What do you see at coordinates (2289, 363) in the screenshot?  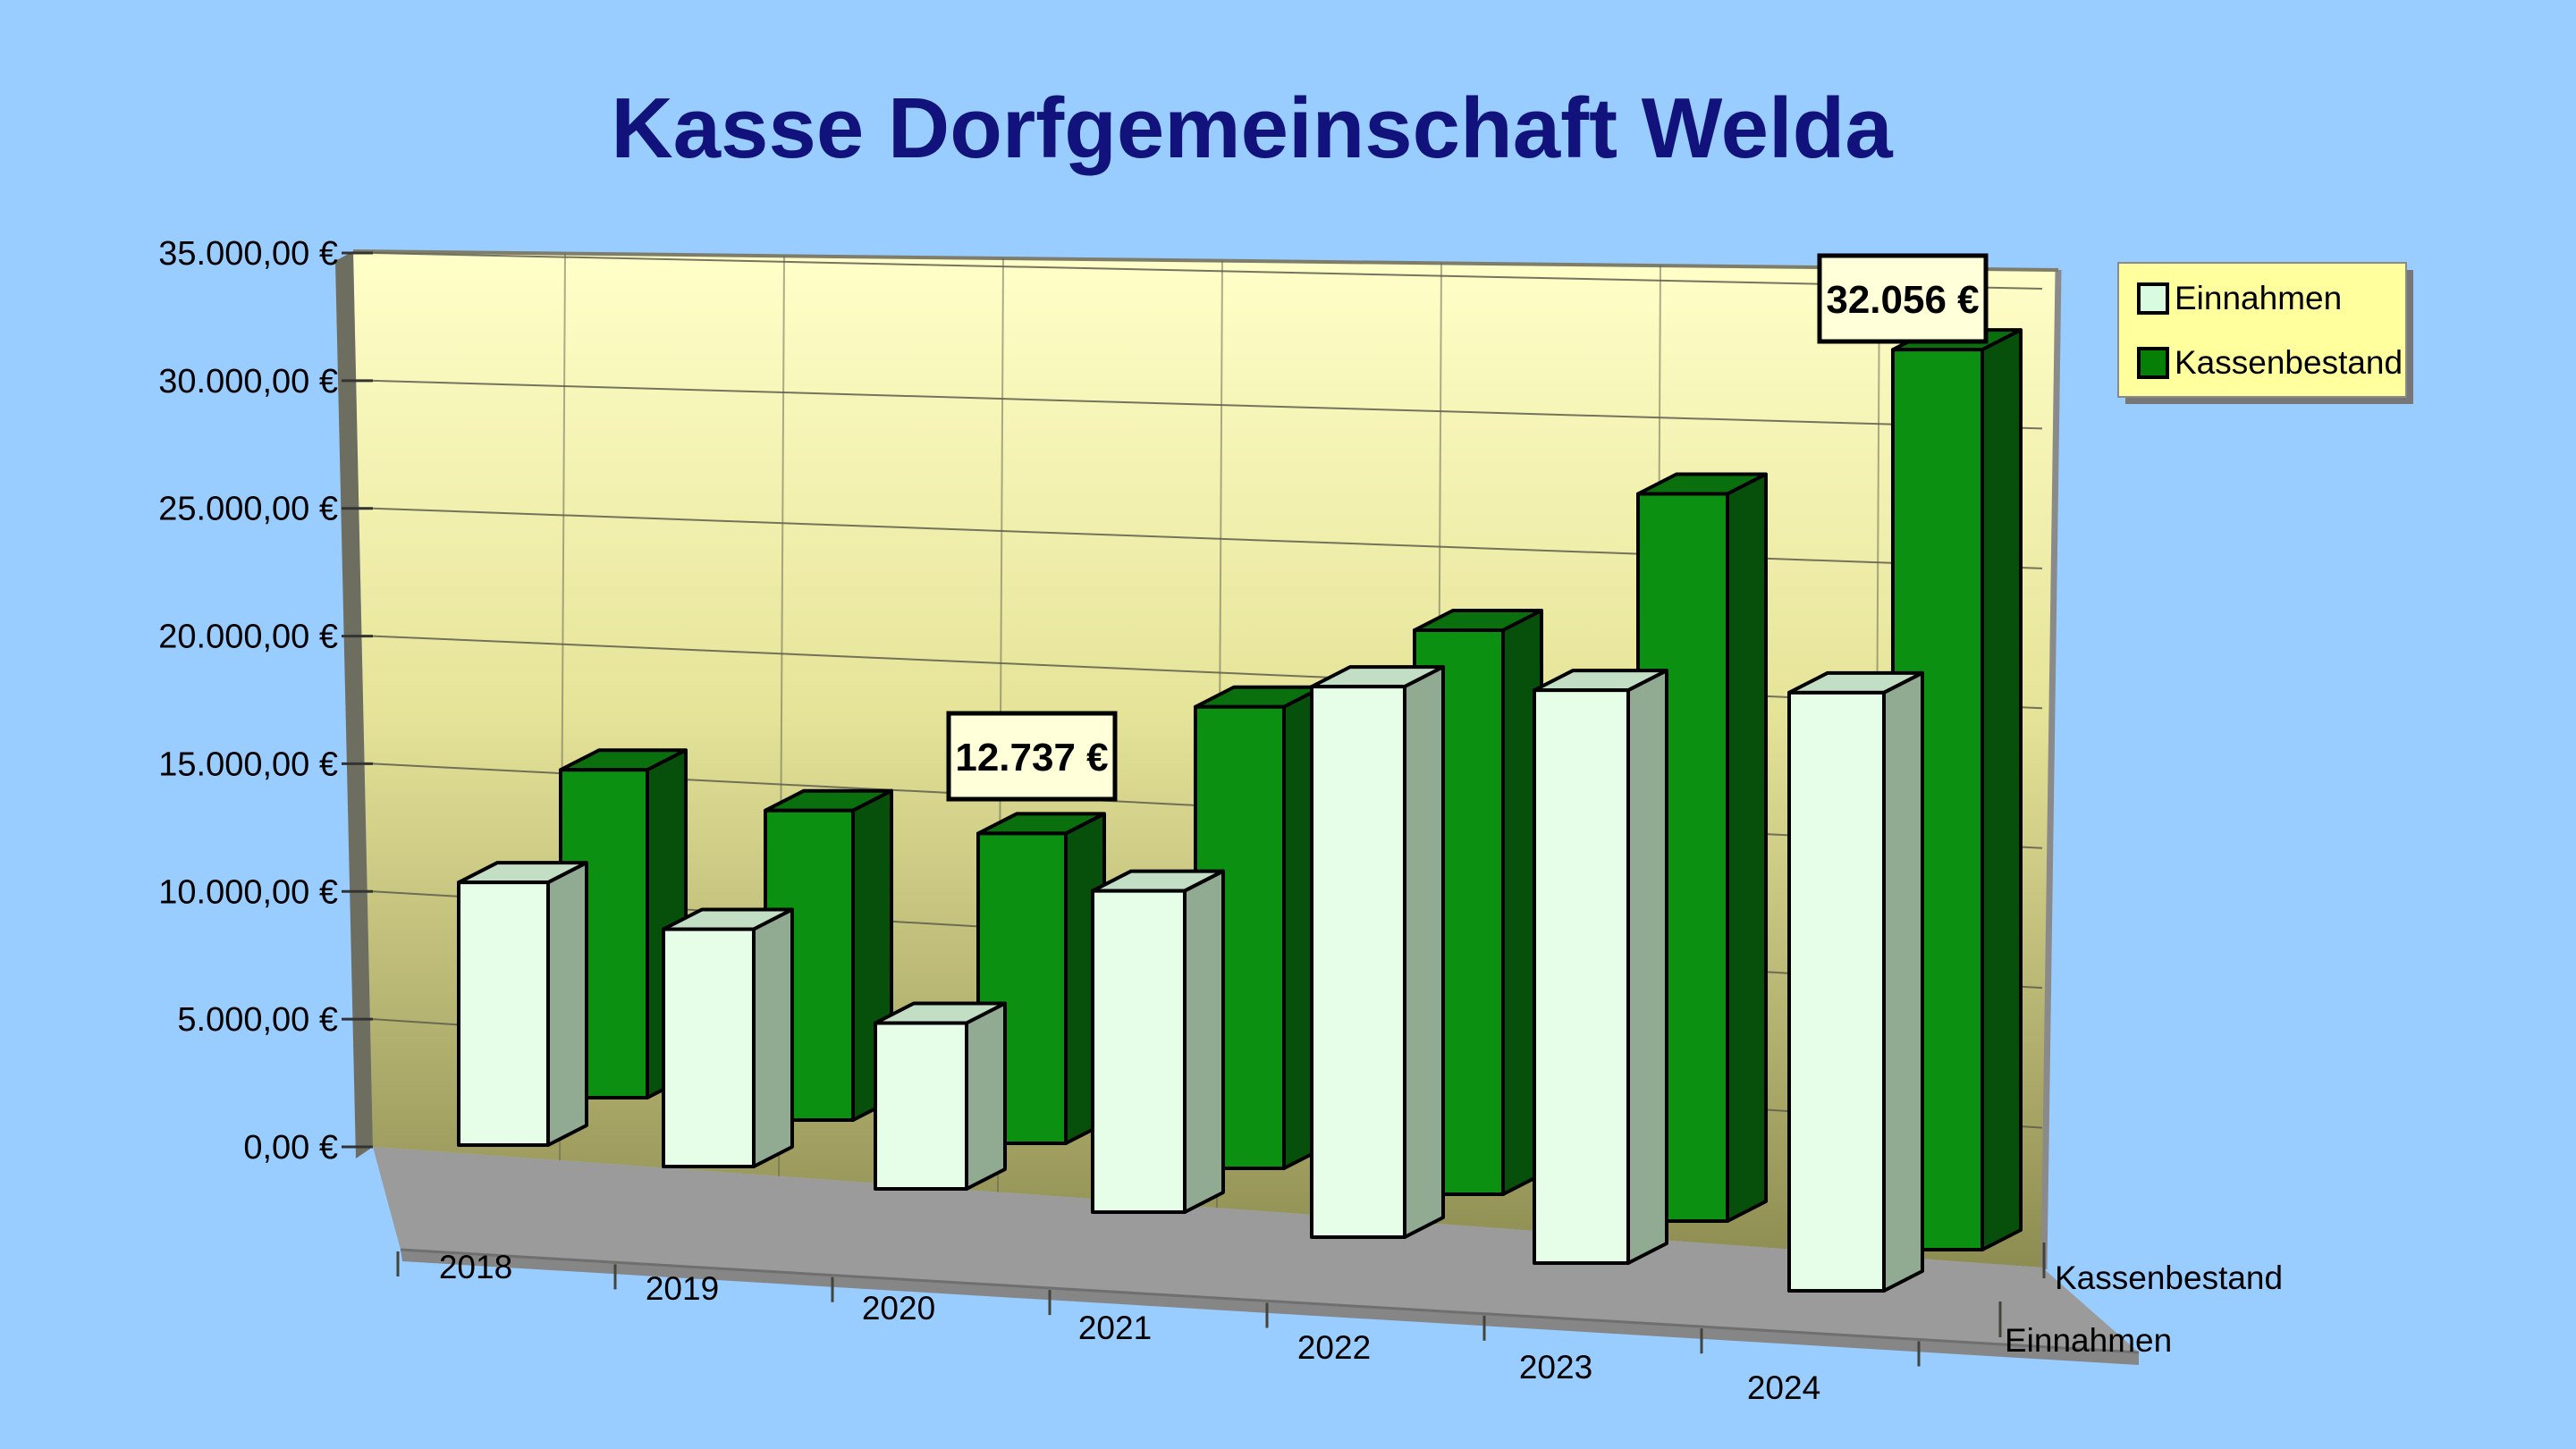 I see `legend-label-kassenbestand: Kassenbestand` at bounding box center [2289, 363].